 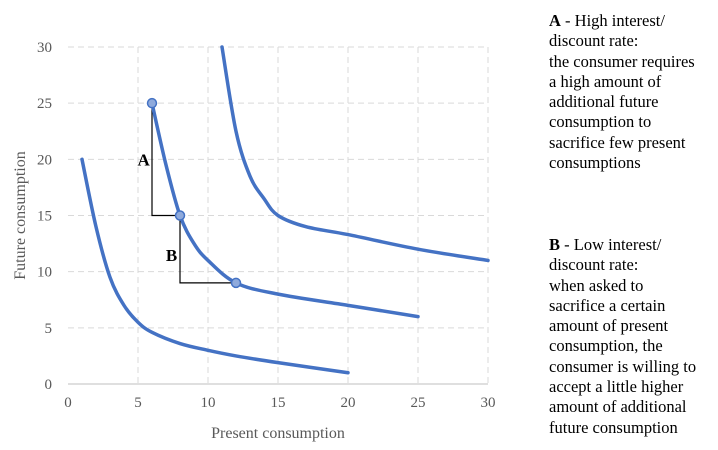 What do you see at coordinates (44, 160) in the screenshot?
I see `y-tick-label: 20` at bounding box center [44, 160].